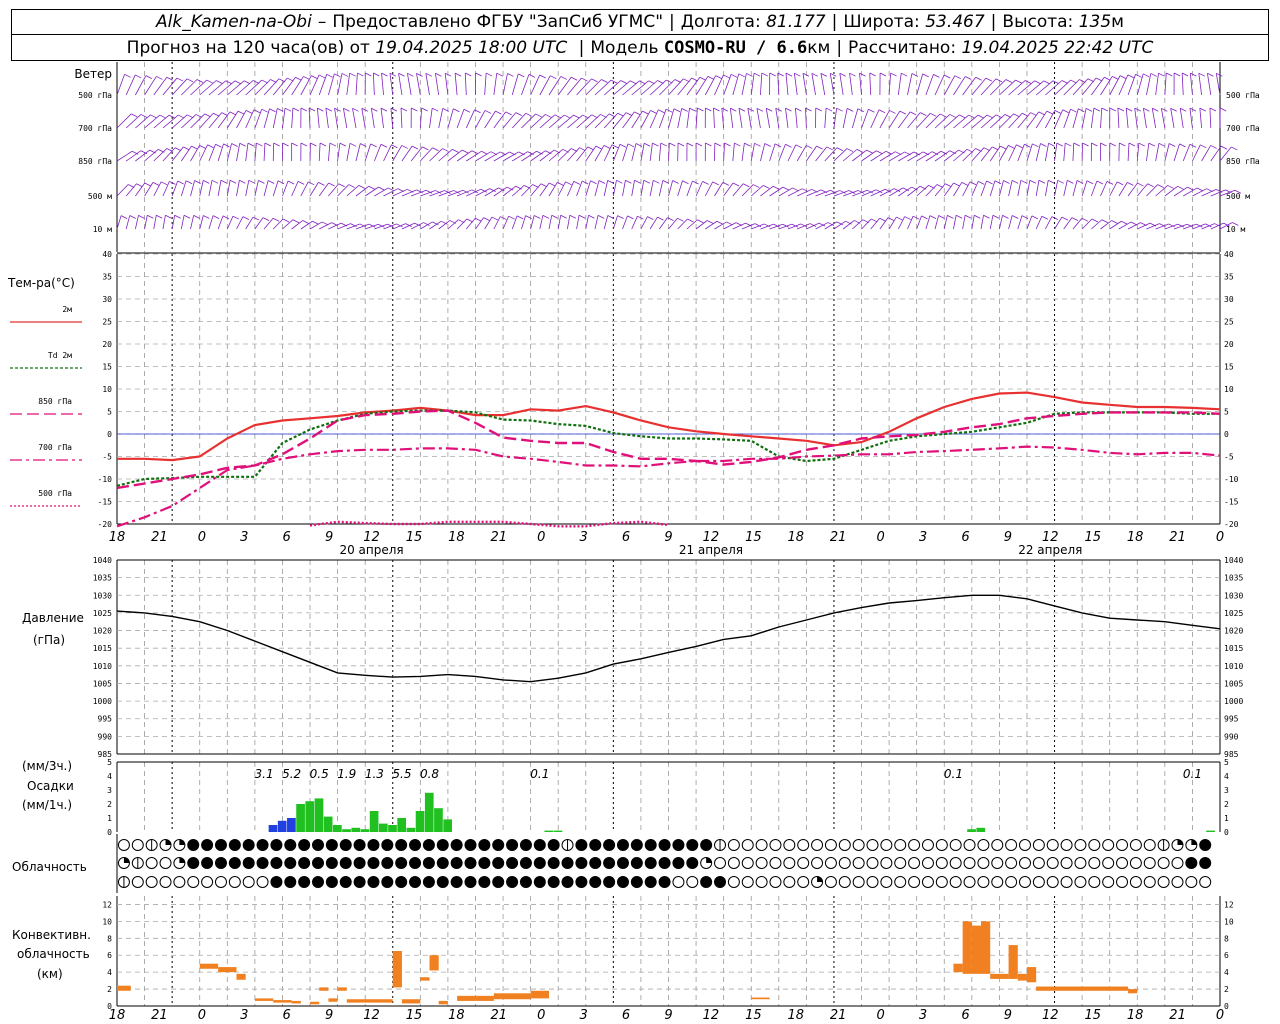 This screenshot has width=1280, height=1024. What do you see at coordinates (102, 229) in the screenshot?
I see `wind-level-label: 10 м` at bounding box center [102, 229].